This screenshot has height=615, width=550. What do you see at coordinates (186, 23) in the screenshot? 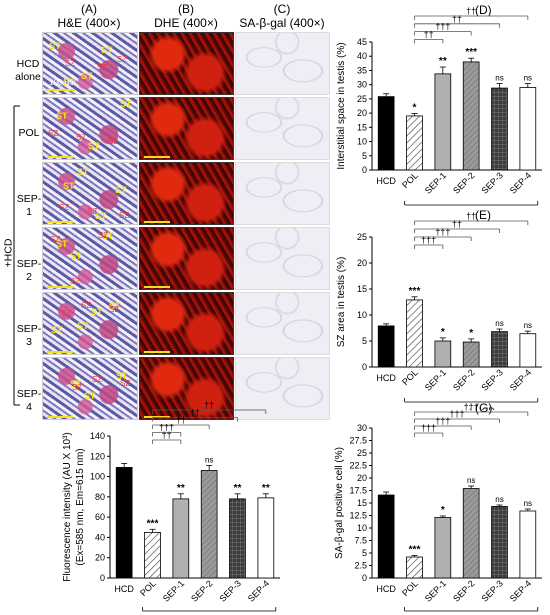
I see `panel-b-title: DHE (400×)` at bounding box center [186, 23].